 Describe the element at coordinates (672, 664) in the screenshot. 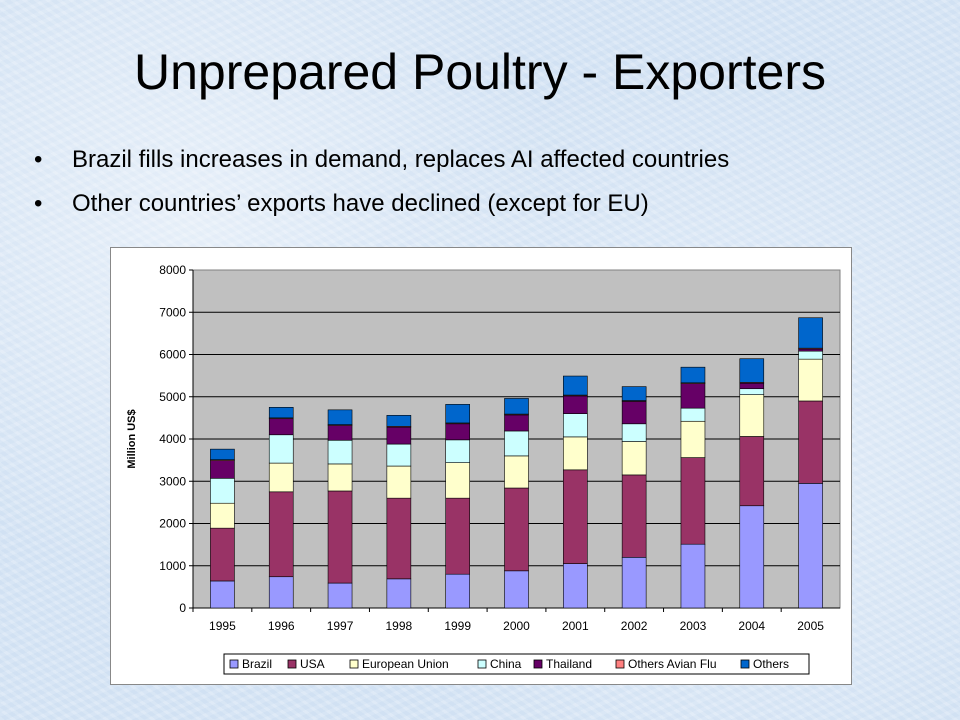

I see `legend-label: Others Avian Flu` at that location.